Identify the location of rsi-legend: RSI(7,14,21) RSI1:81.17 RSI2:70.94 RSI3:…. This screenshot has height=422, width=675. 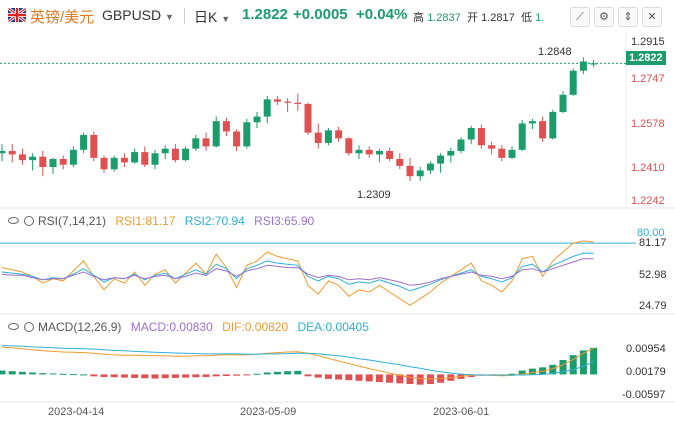
(161, 221).